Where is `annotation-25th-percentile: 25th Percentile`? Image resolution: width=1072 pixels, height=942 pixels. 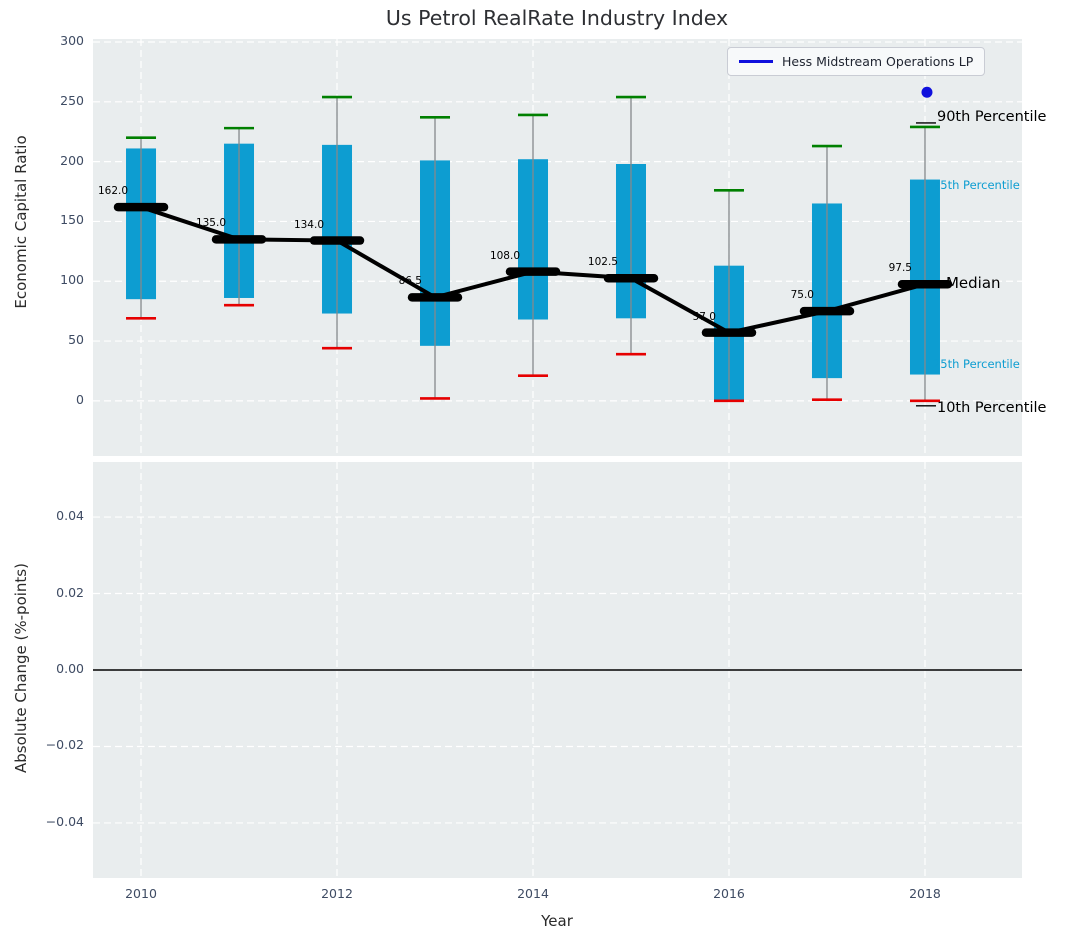 annotation-25th-percentile: 25th Percentile is located at coordinates (976, 363).